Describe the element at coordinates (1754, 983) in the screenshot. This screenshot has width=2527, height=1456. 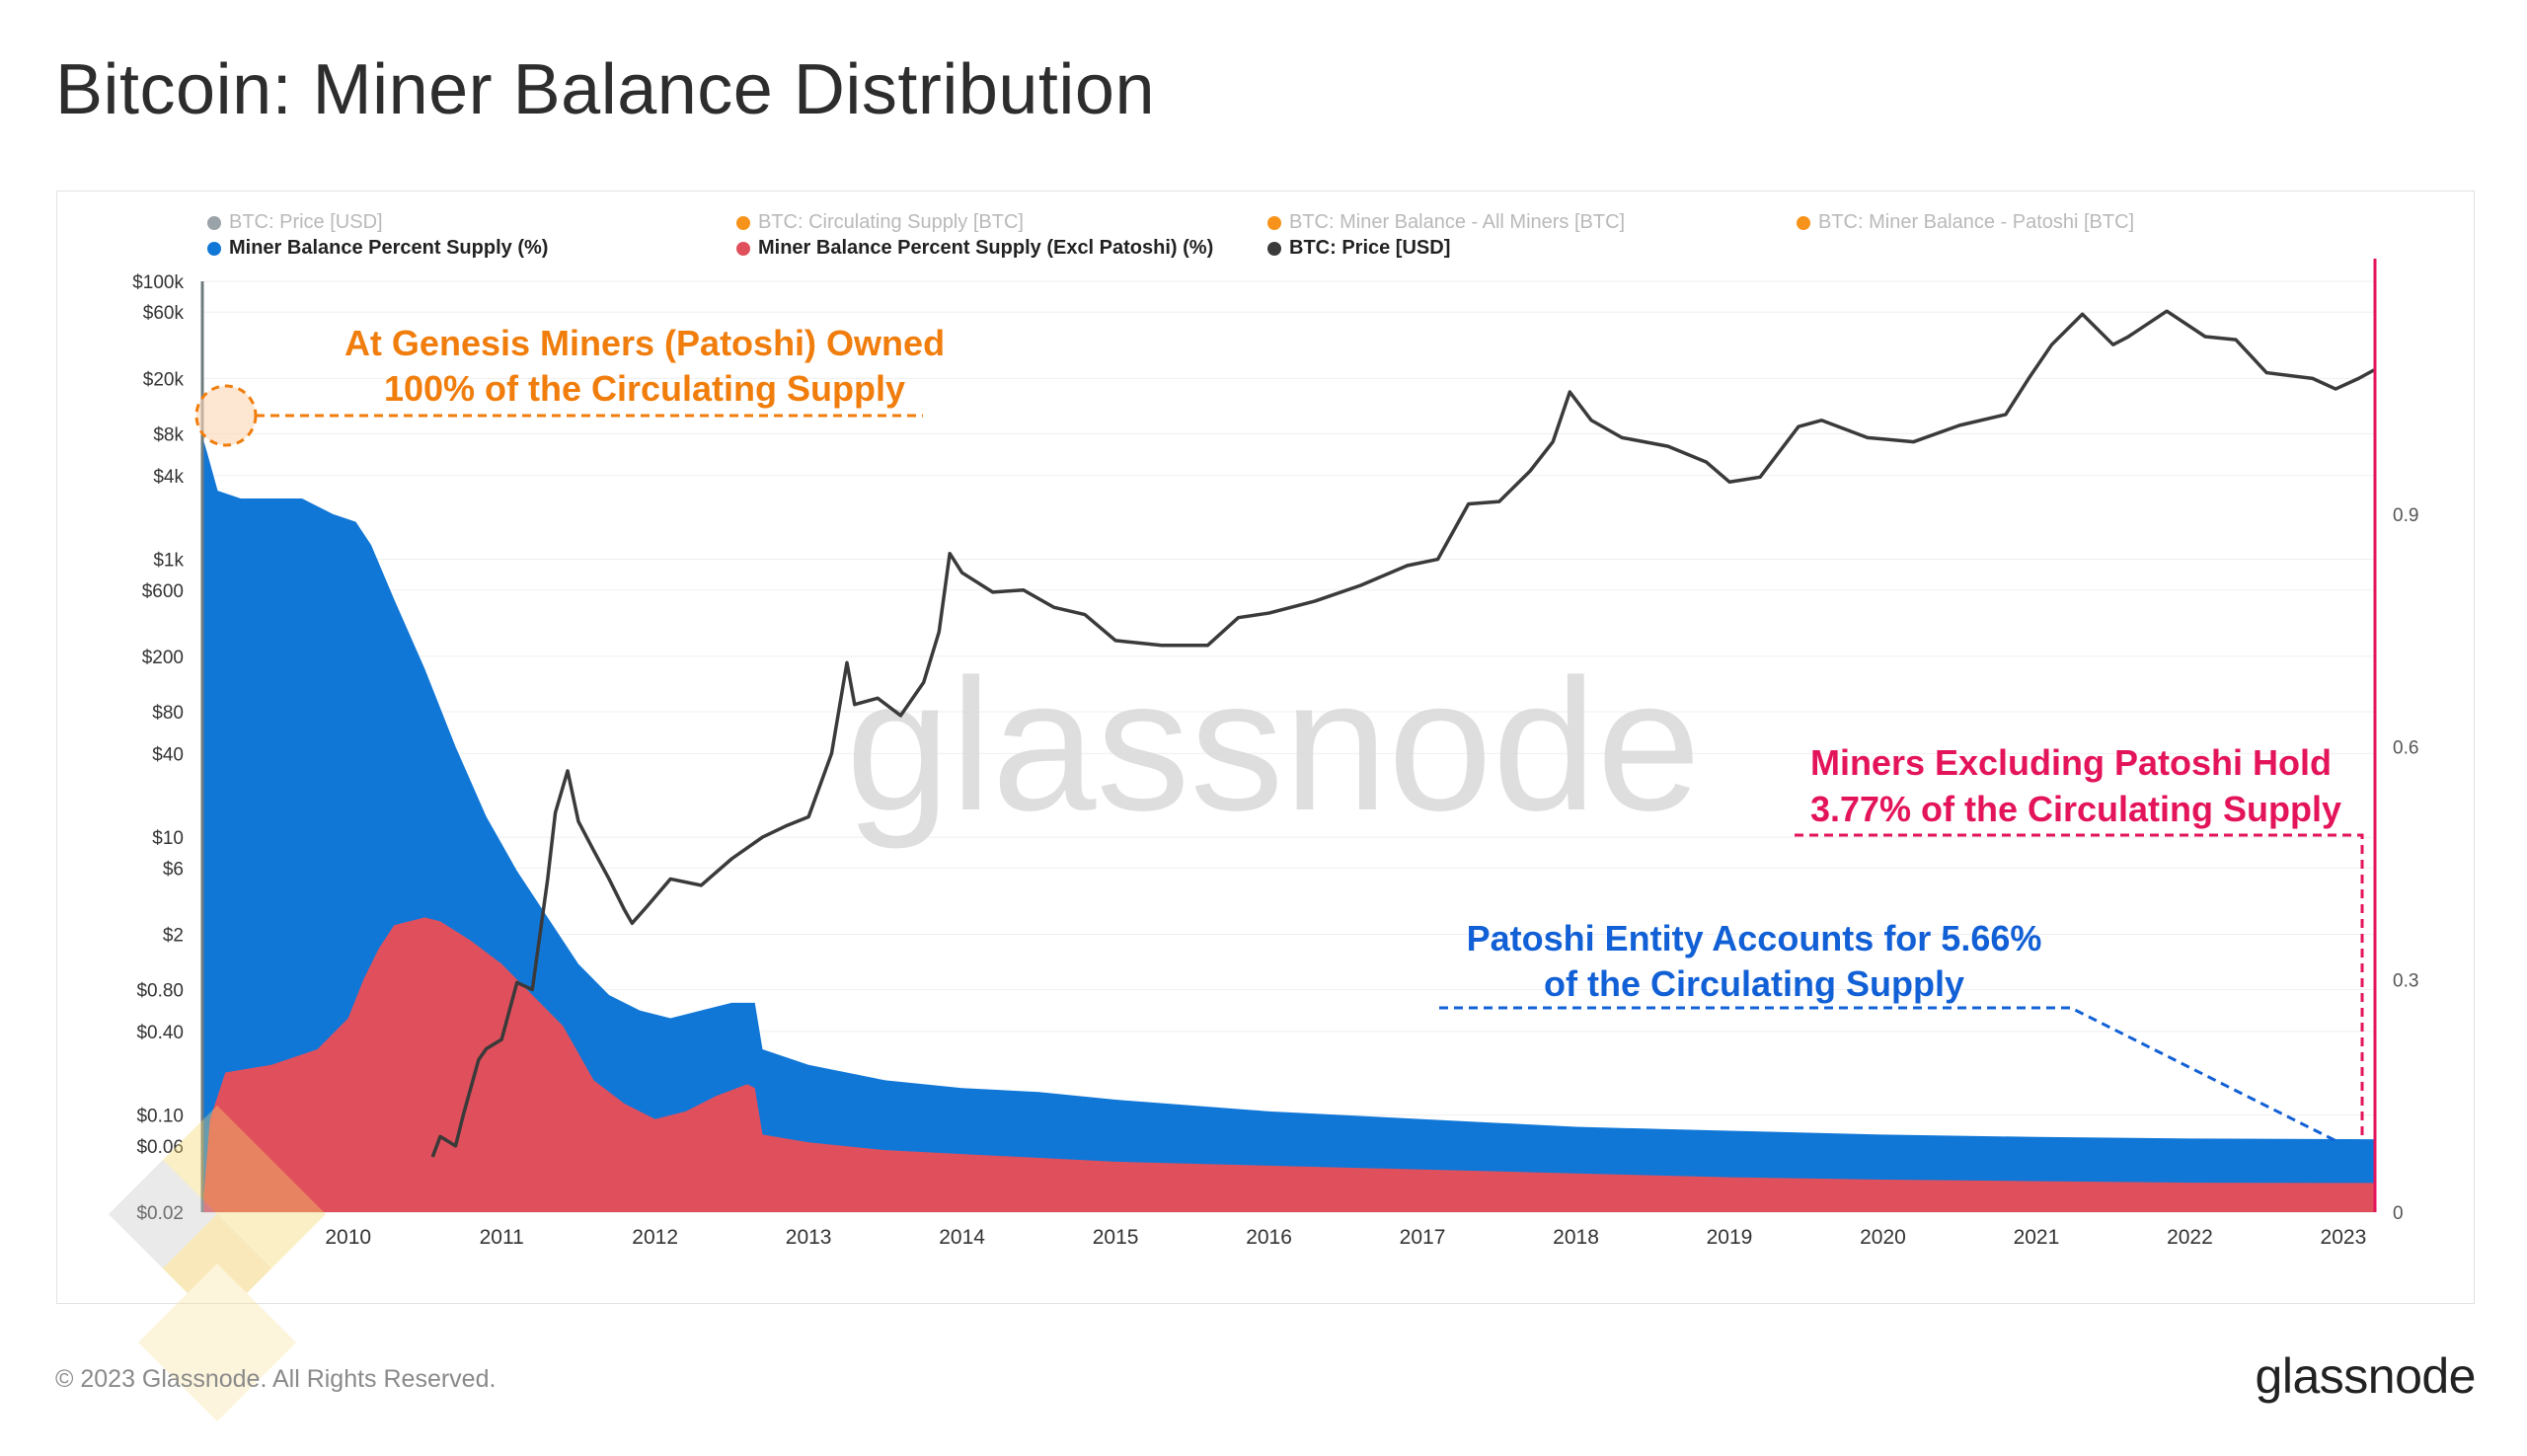
I see `annotation-patoshi-line2: of the Circulating Supply` at that location.